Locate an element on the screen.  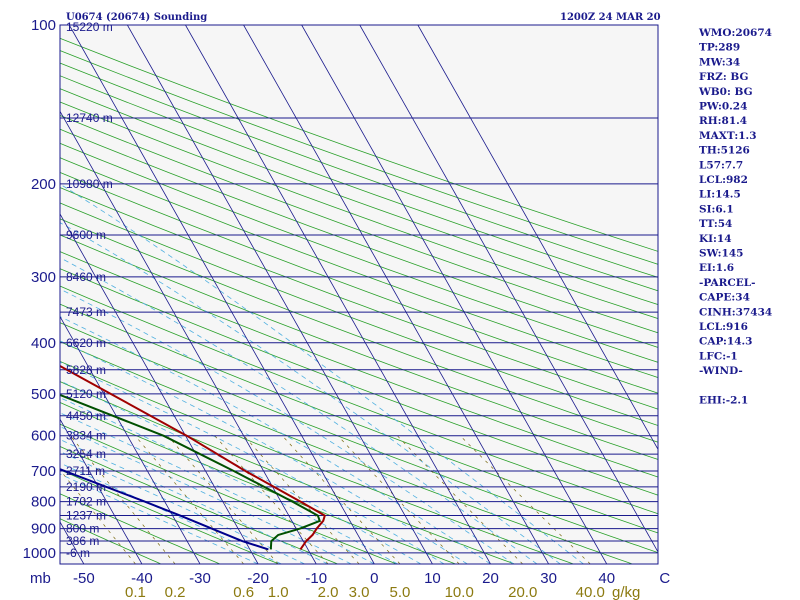
index-value: WMO:20674 is located at coordinates (735, 33).